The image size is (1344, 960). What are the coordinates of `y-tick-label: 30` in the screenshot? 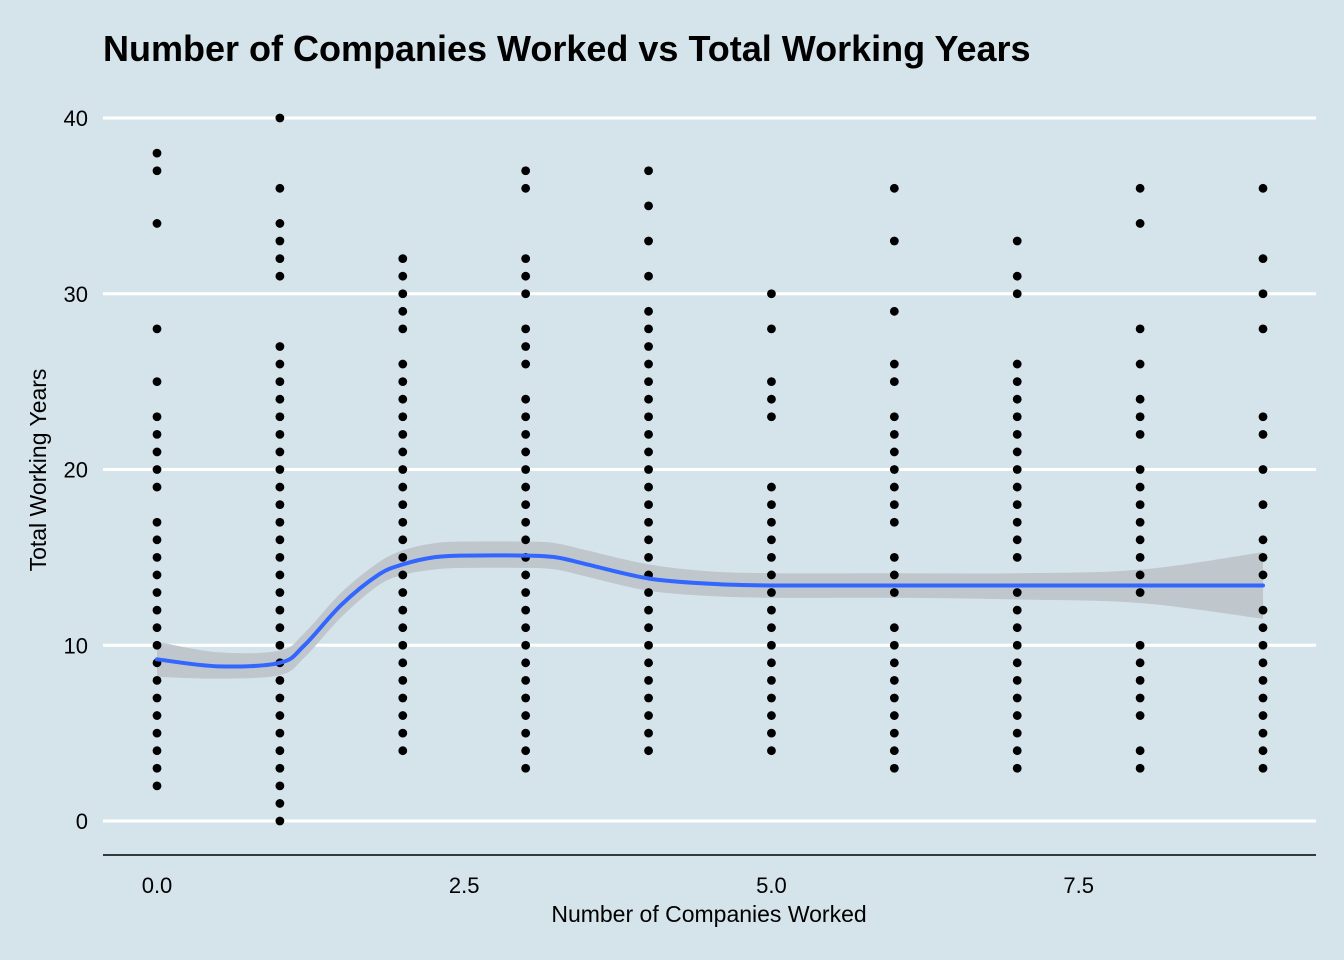 It's located at (76, 294).